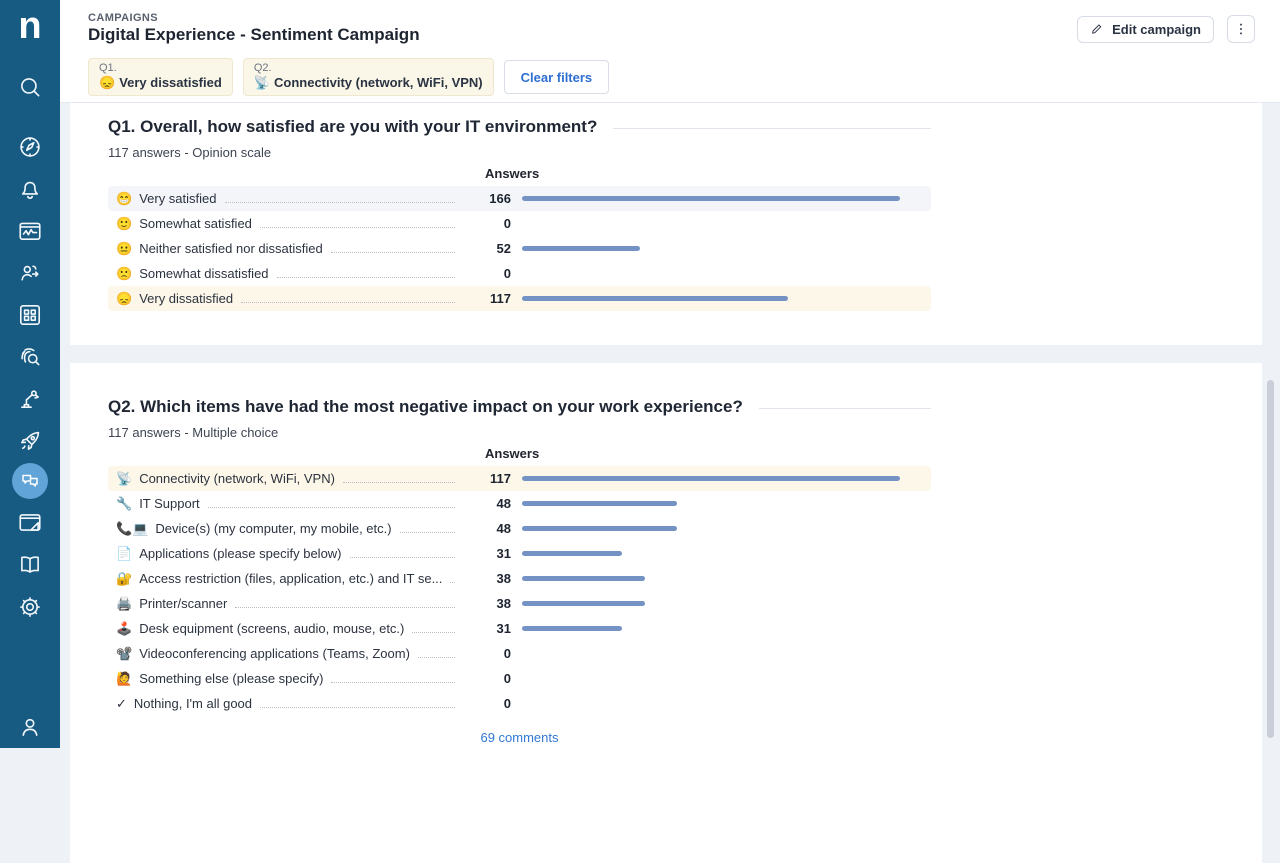 The image size is (1280, 863). I want to click on answer-row: 📄 Applications (please specify below) 31, so click(519, 553).